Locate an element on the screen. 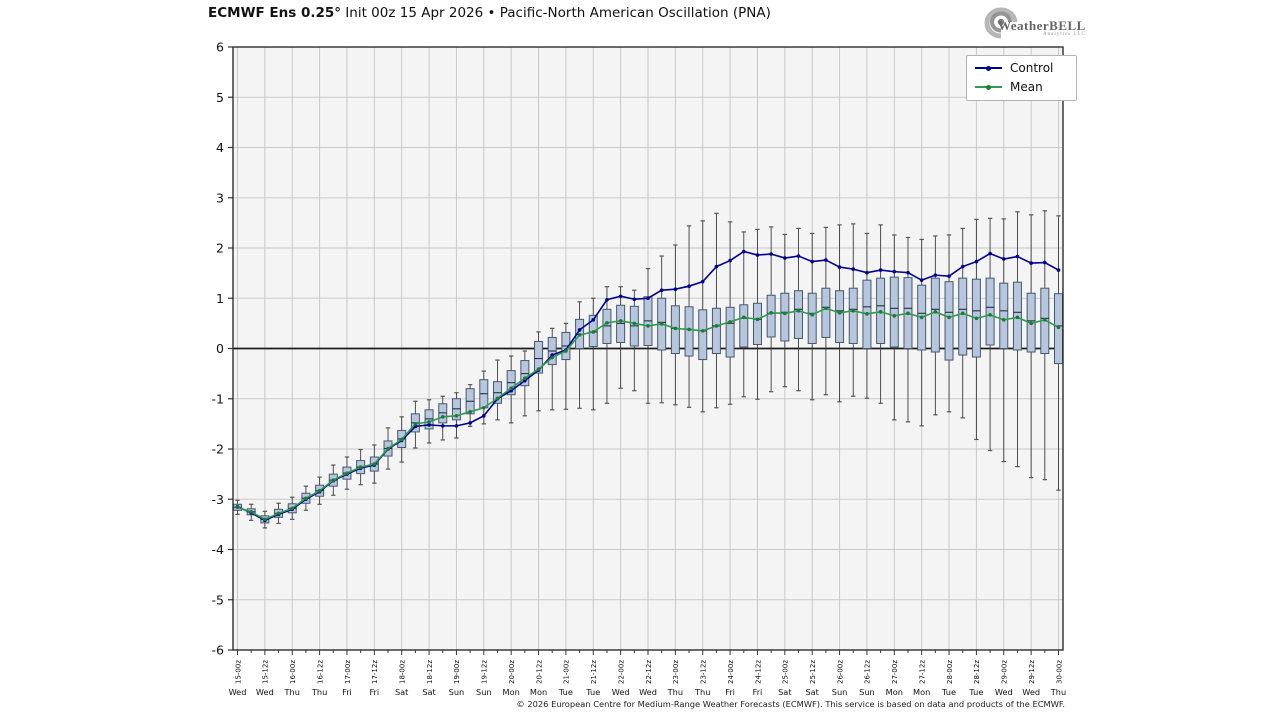 This screenshot has width=1280, height=720. y-axis: -6 -5 -4 -3 -2 -1 0 1 2 3 4 5 6 is located at coordinates (222, 349).